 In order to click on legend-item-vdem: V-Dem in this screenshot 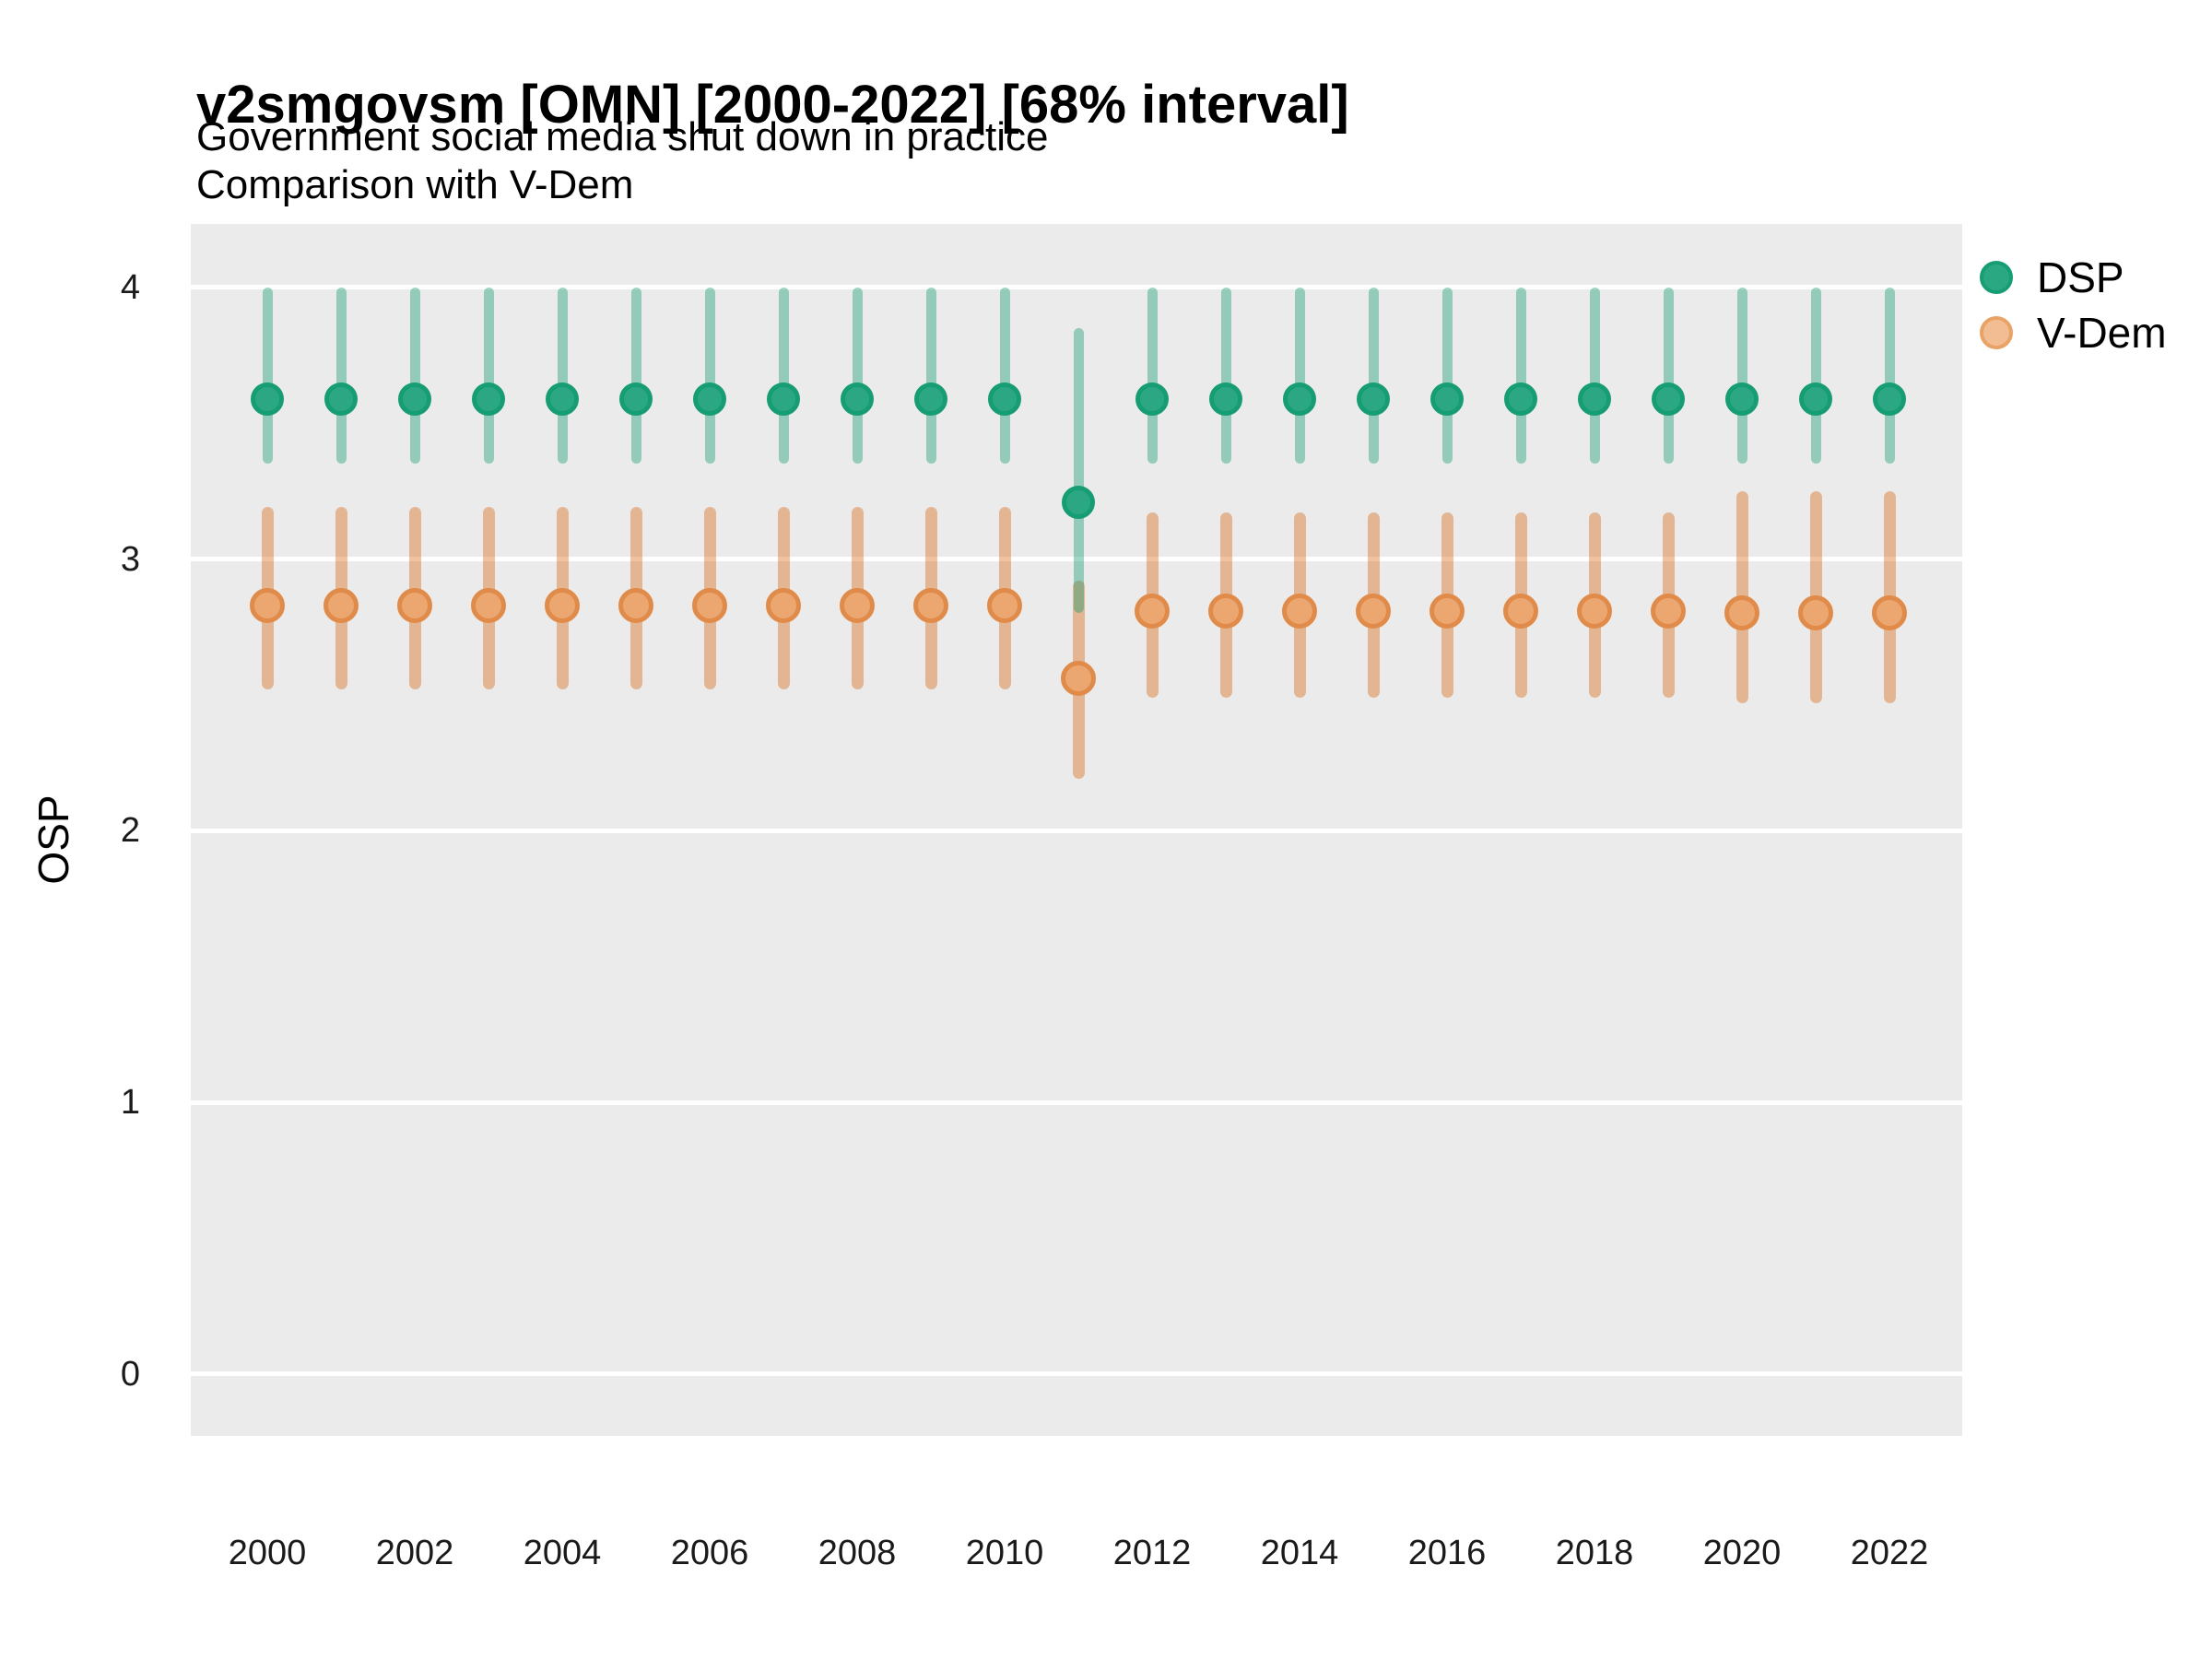, I will do `click(2073, 332)`.